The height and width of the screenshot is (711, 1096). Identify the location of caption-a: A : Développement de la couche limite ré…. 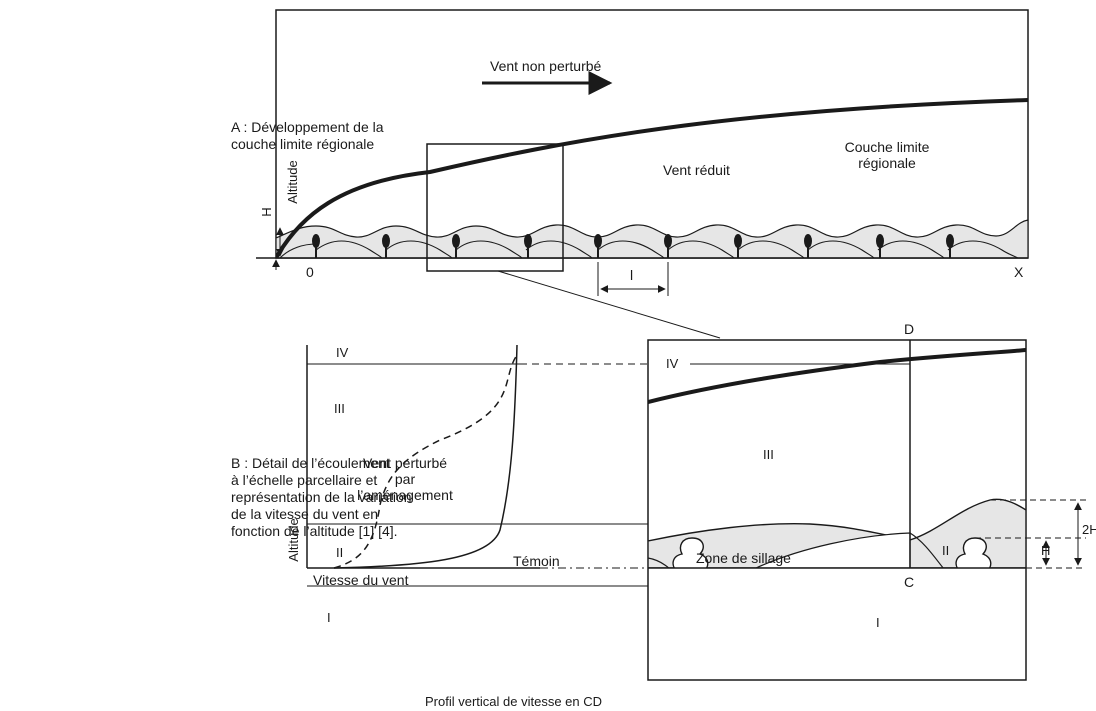
(307, 136).